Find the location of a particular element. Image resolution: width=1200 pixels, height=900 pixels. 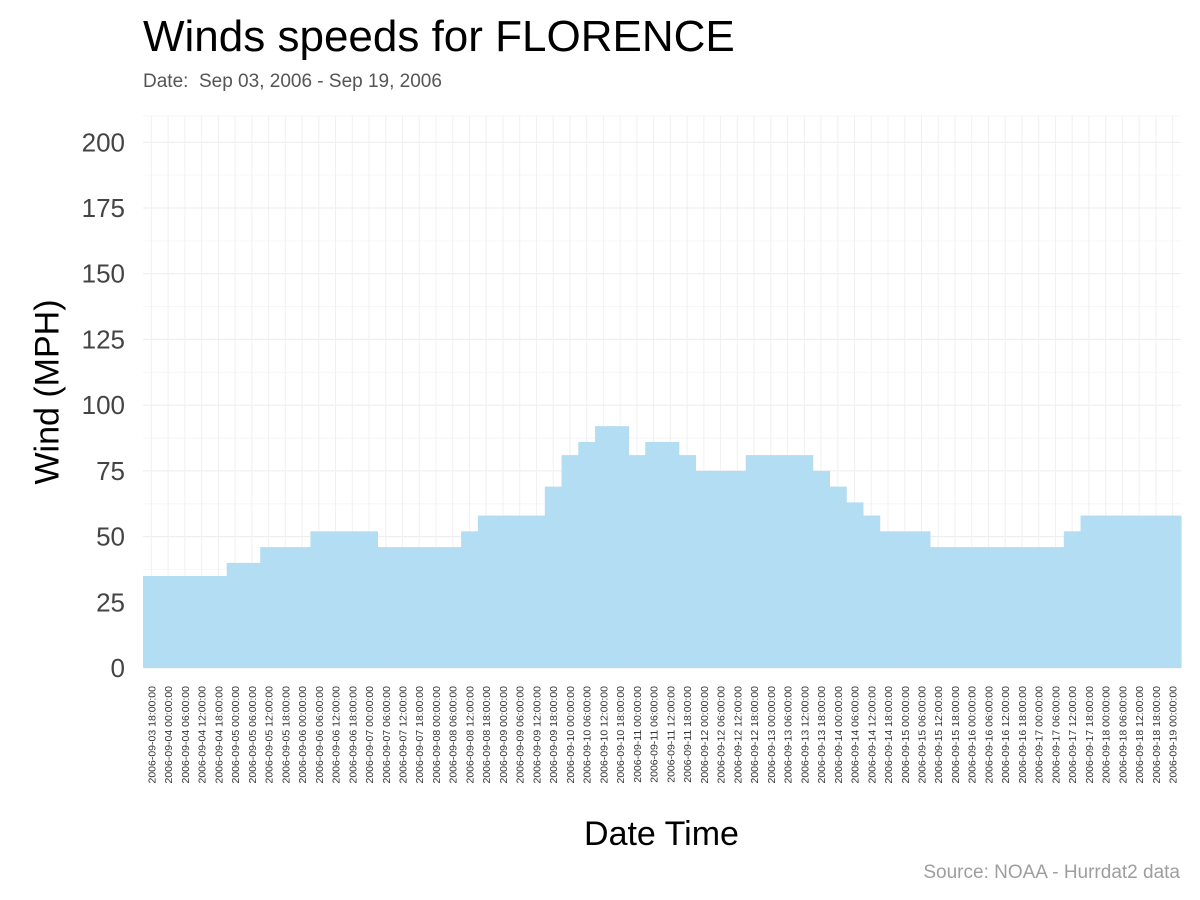

x-tick-label: 2006-09-10 06:00:00 is located at coordinates (588, 735).